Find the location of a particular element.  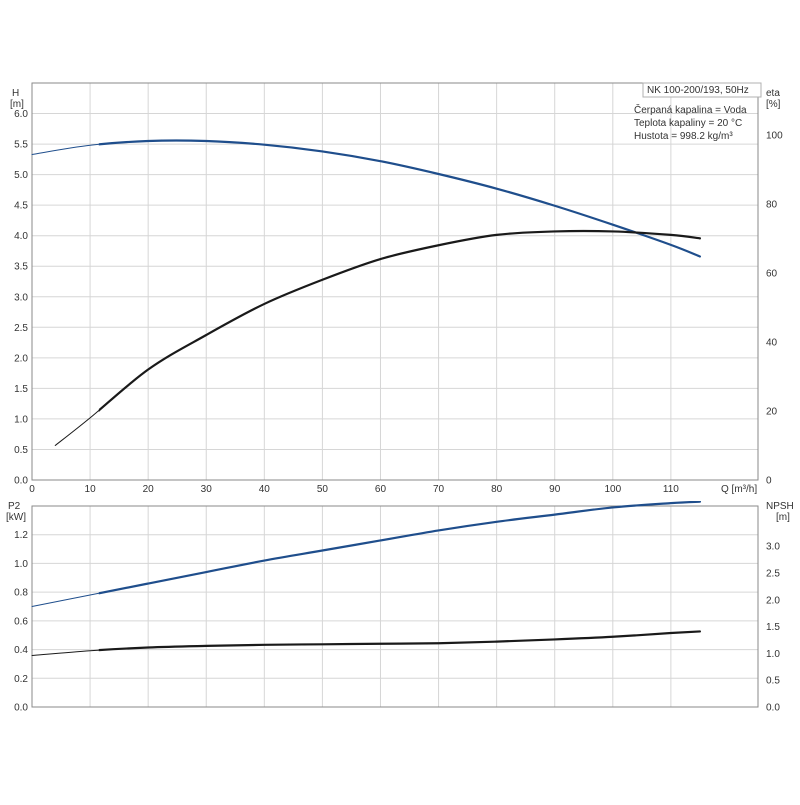

top-left-tick-label: 0.5 is located at coordinates (21, 450).